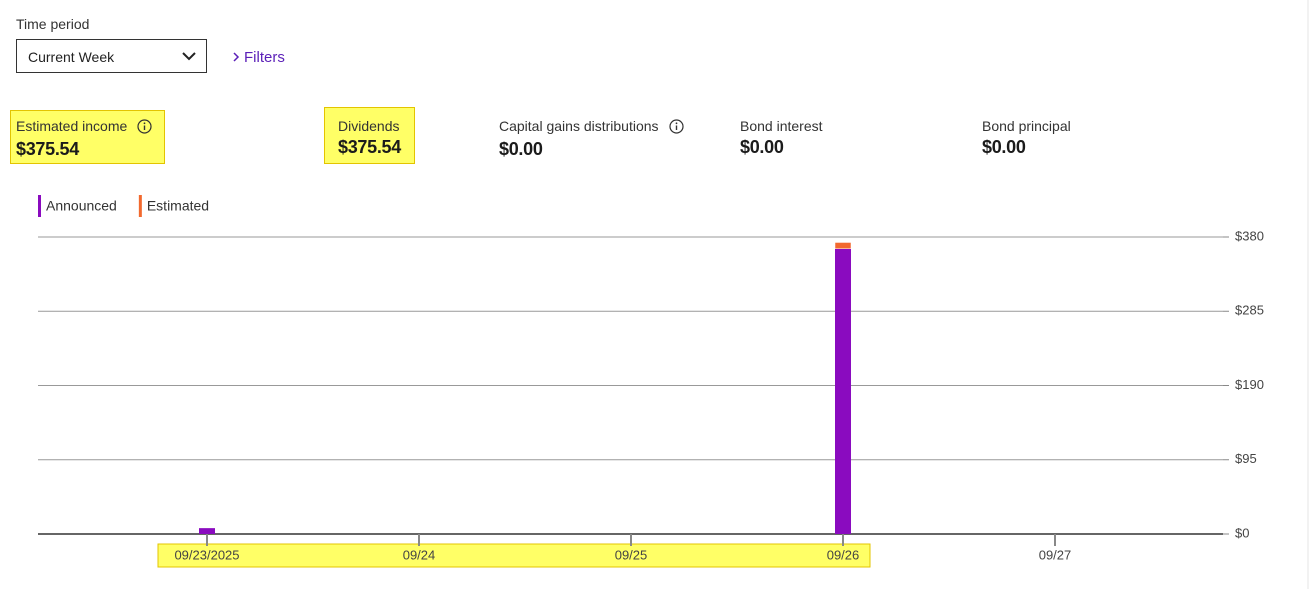 This screenshot has height=589, width=1315. What do you see at coordinates (84, 139) in the screenshot?
I see `summary-item: Estimated income $375.54` at bounding box center [84, 139].